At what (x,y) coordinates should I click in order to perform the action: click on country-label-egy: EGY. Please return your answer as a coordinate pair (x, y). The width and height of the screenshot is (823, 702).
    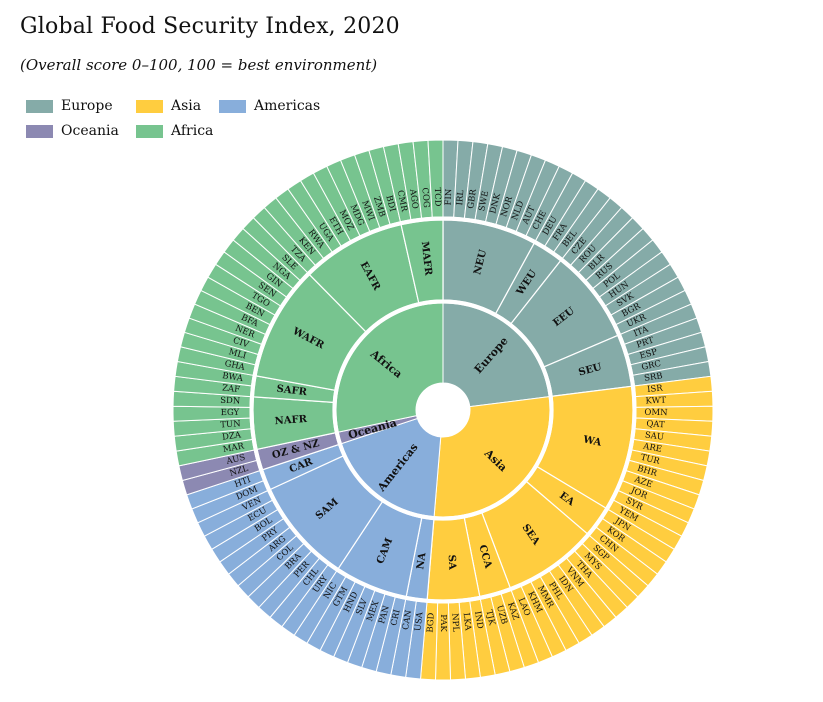
    Looking at the image, I should click on (230, 413).